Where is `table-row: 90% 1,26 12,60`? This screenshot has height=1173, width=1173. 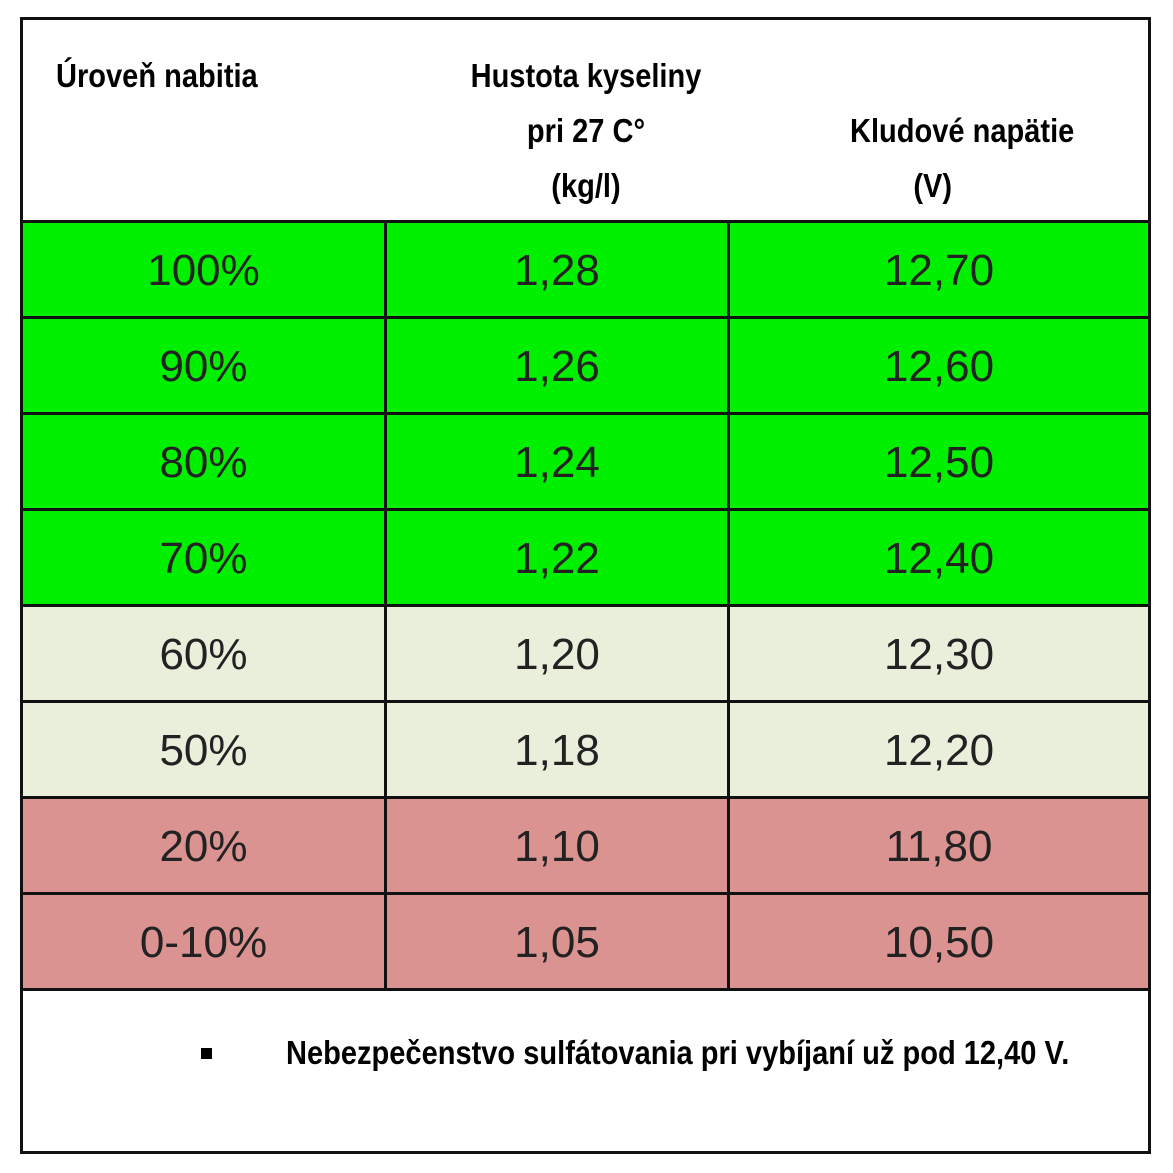
table-row: 90% 1,26 12,60 is located at coordinates (585, 367).